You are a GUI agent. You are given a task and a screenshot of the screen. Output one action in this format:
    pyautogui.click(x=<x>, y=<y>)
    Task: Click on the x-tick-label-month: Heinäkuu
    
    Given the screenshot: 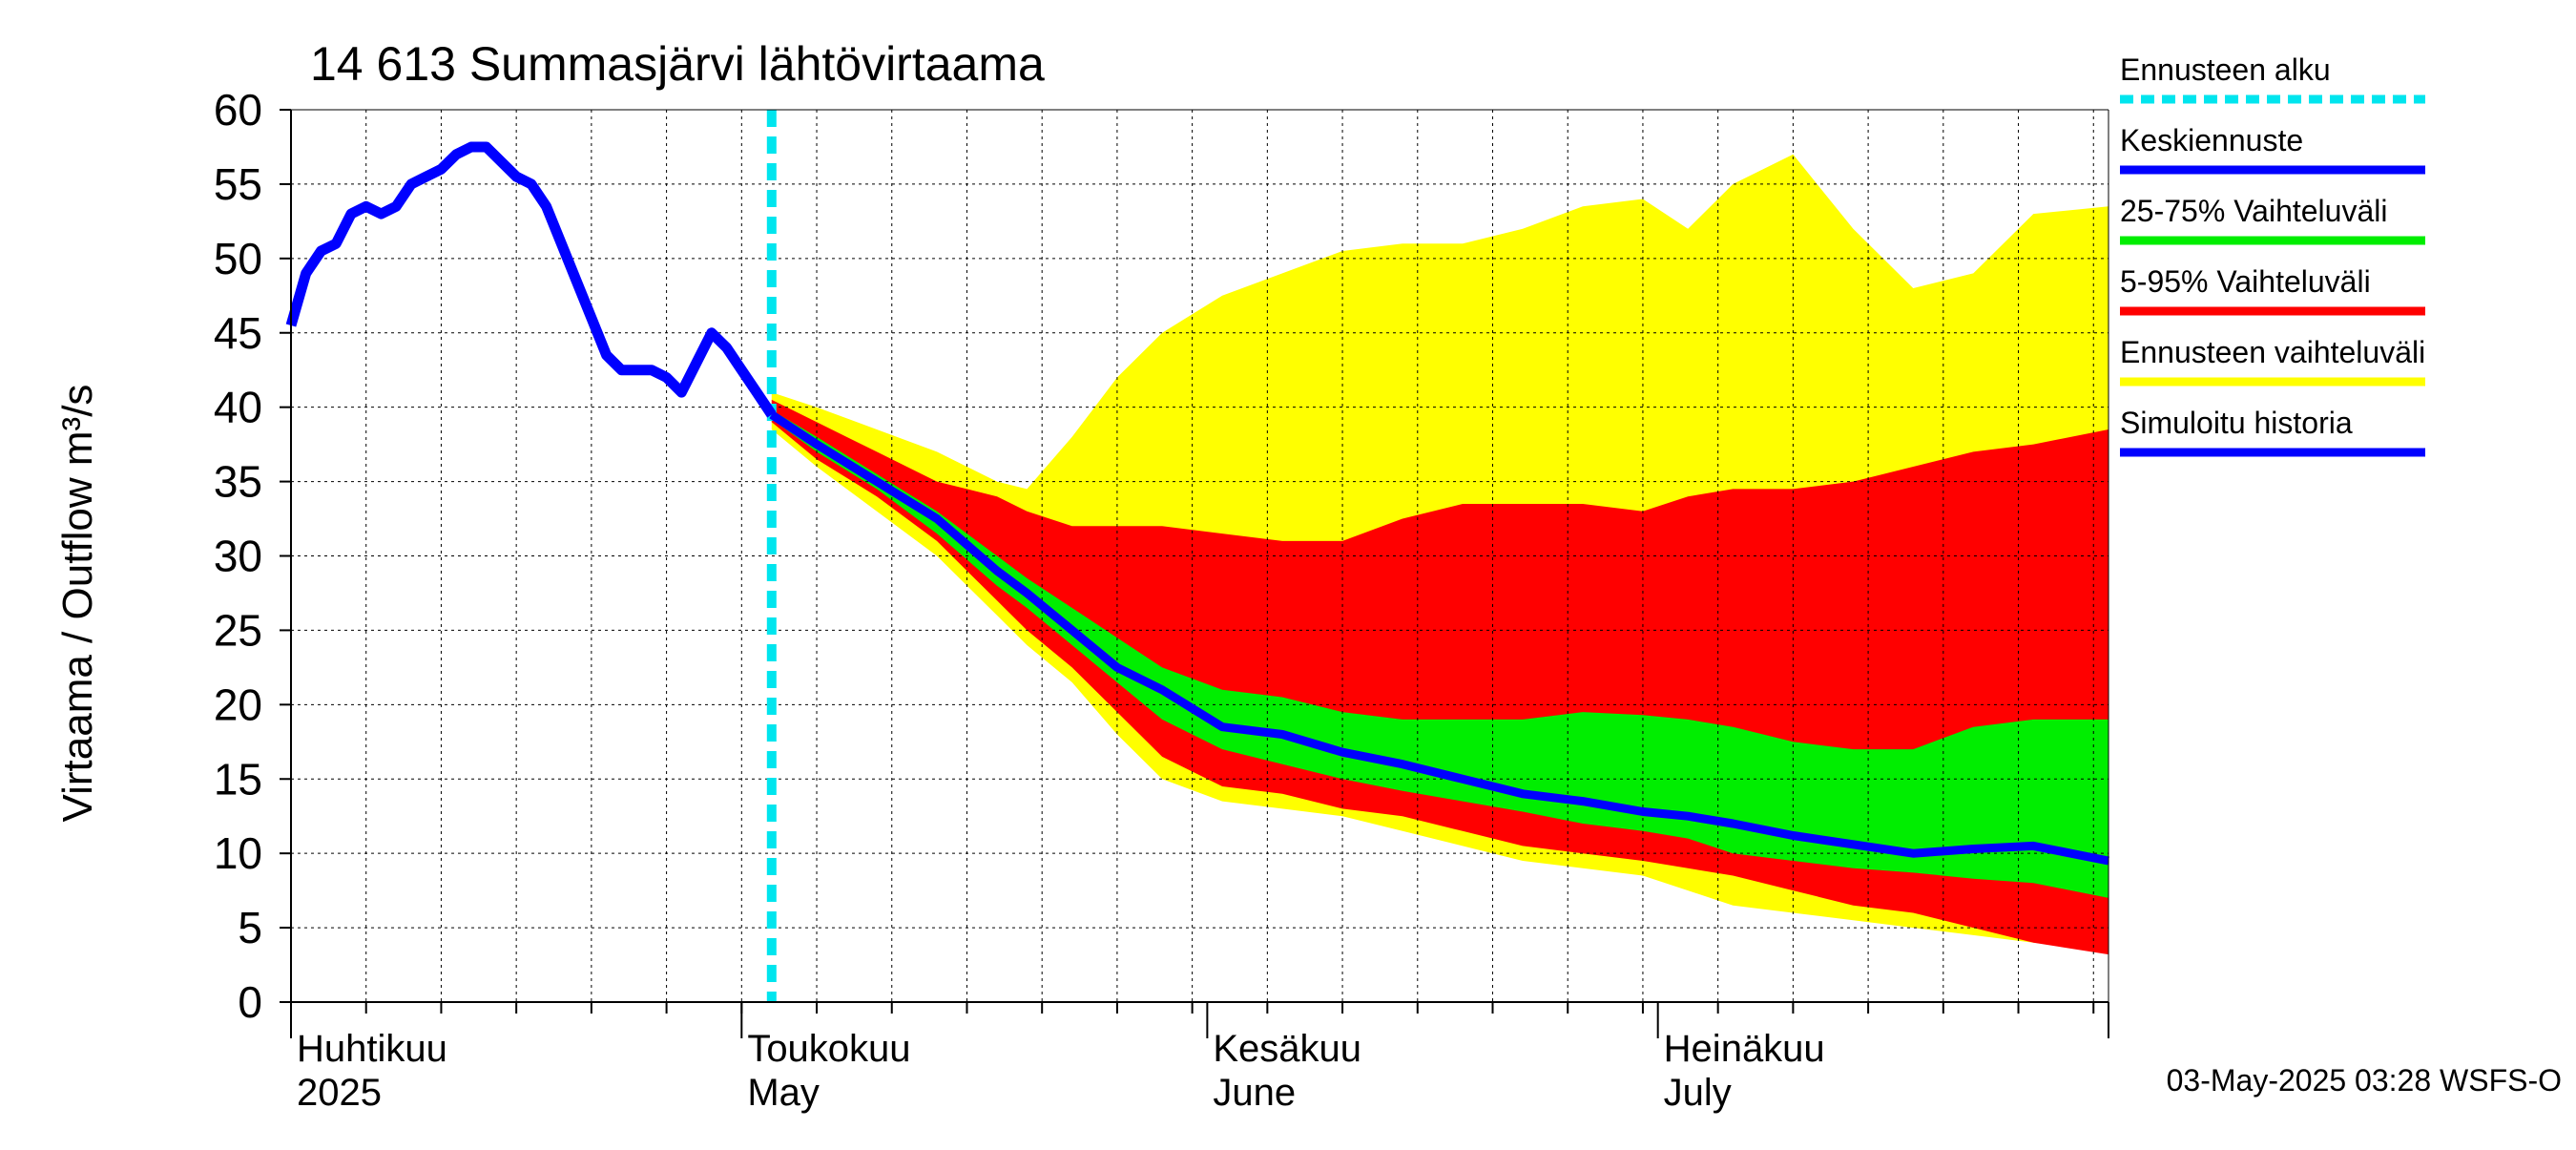 What is the action you would take?
    pyautogui.click(x=1744, y=1049)
    